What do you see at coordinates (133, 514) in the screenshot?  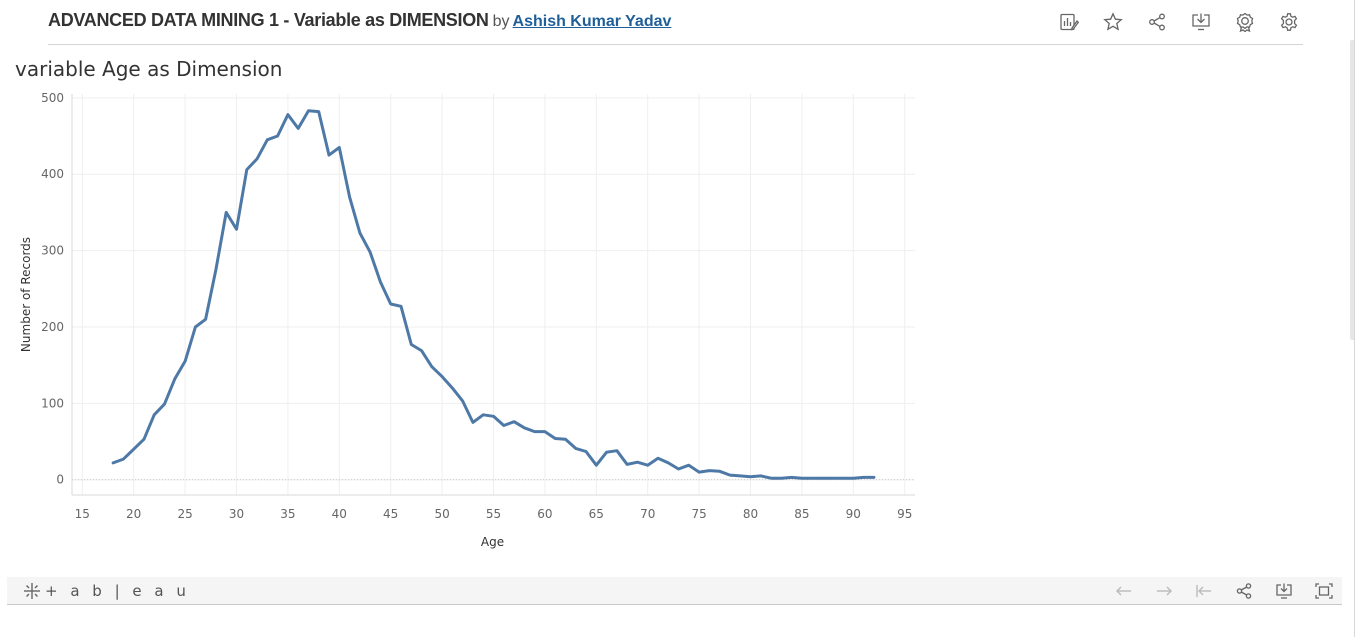 I see `x-tick-label: 20` at bounding box center [133, 514].